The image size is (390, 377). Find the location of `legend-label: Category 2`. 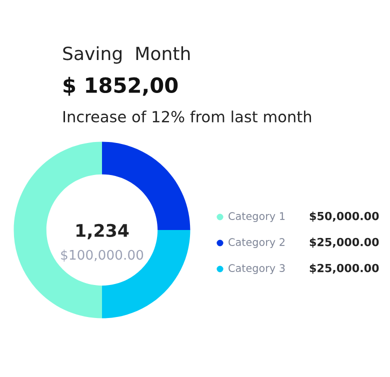

legend-label: Category 2 is located at coordinates (256, 243).